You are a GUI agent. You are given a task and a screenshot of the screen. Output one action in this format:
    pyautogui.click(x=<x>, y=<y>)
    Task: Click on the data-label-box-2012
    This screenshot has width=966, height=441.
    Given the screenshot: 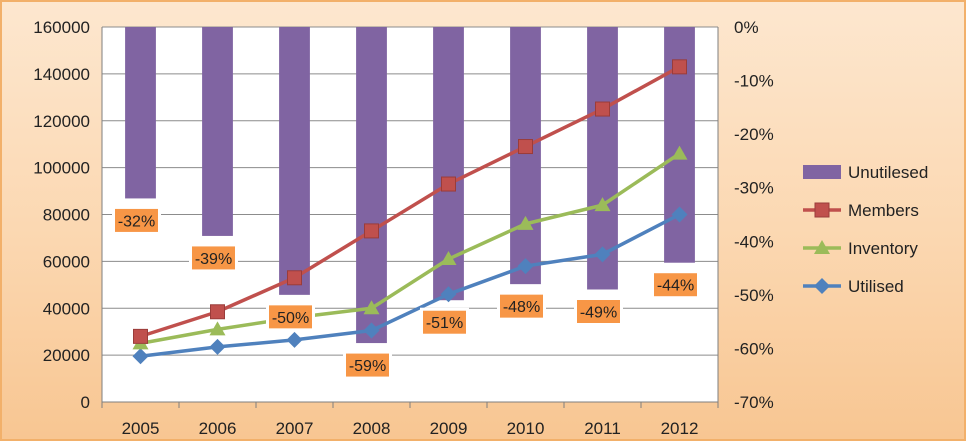 What is the action you would take?
    pyautogui.click(x=675, y=285)
    